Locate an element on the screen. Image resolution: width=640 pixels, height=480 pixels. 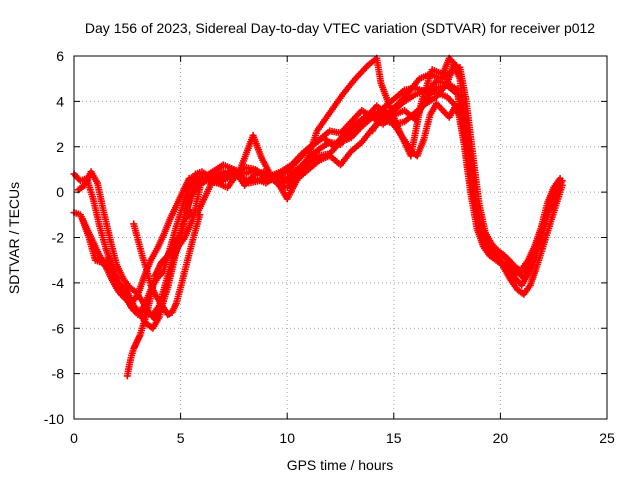
y-tick-label: -6 is located at coordinates (58, 328).